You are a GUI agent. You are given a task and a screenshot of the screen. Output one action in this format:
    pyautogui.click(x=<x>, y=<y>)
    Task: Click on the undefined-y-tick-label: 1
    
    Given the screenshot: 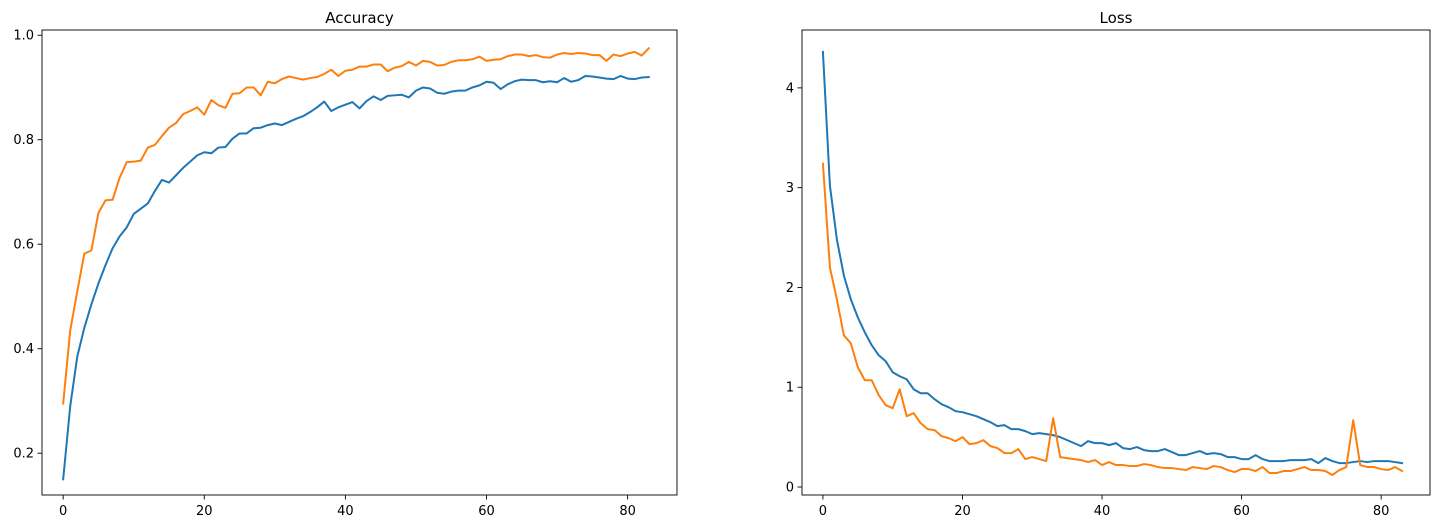 What is the action you would take?
    pyautogui.click(x=790, y=388)
    